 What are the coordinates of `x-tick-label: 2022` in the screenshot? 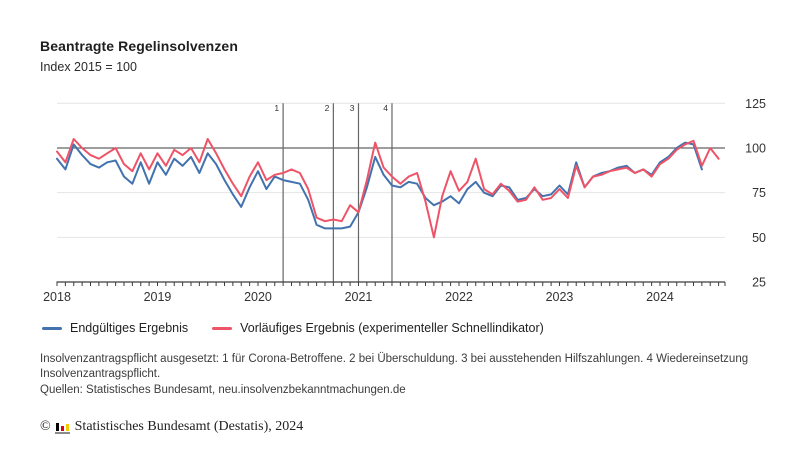 It's located at (459, 297).